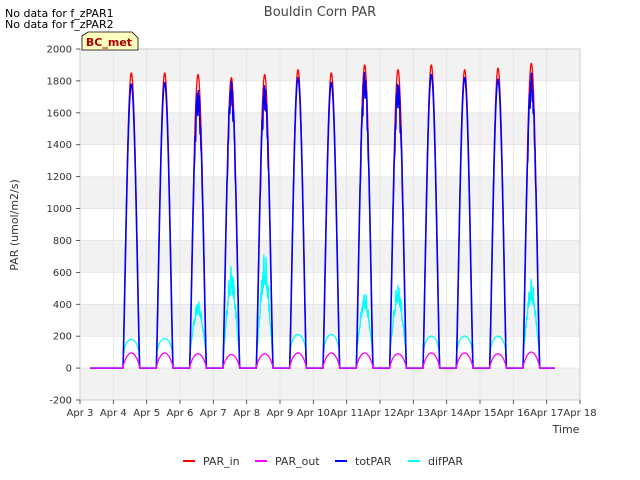 Image resolution: width=640 pixels, height=480 pixels. Describe the element at coordinates (180, 413) in the screenshot. I see `x-tick-label: Apr 6` at that location.